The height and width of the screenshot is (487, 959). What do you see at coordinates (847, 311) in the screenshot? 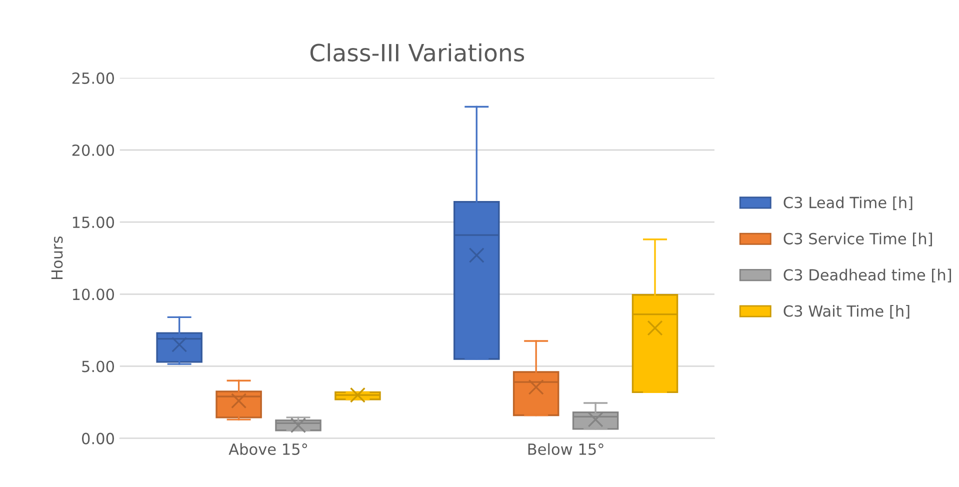
I see `legend-label: C3 Wait Time [h]` at bounding box center [847, 311].